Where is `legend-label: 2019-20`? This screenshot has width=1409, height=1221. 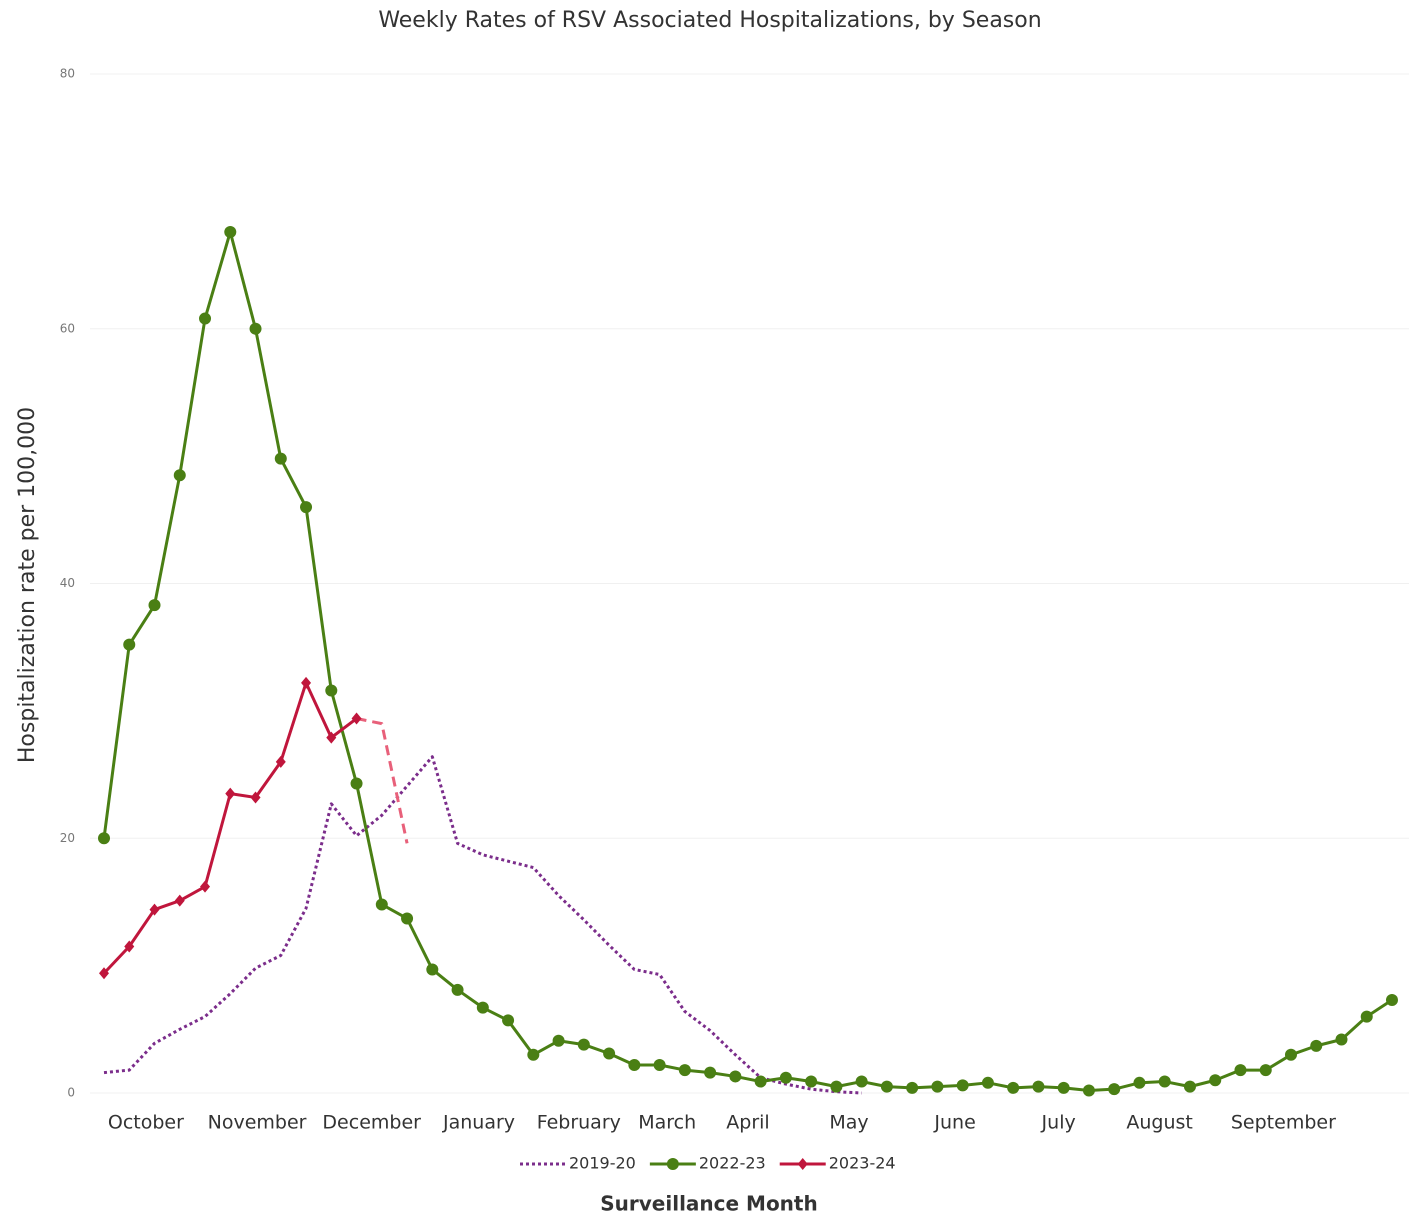
legend-label: 2019-20 is located at coordinates (602, 1163).